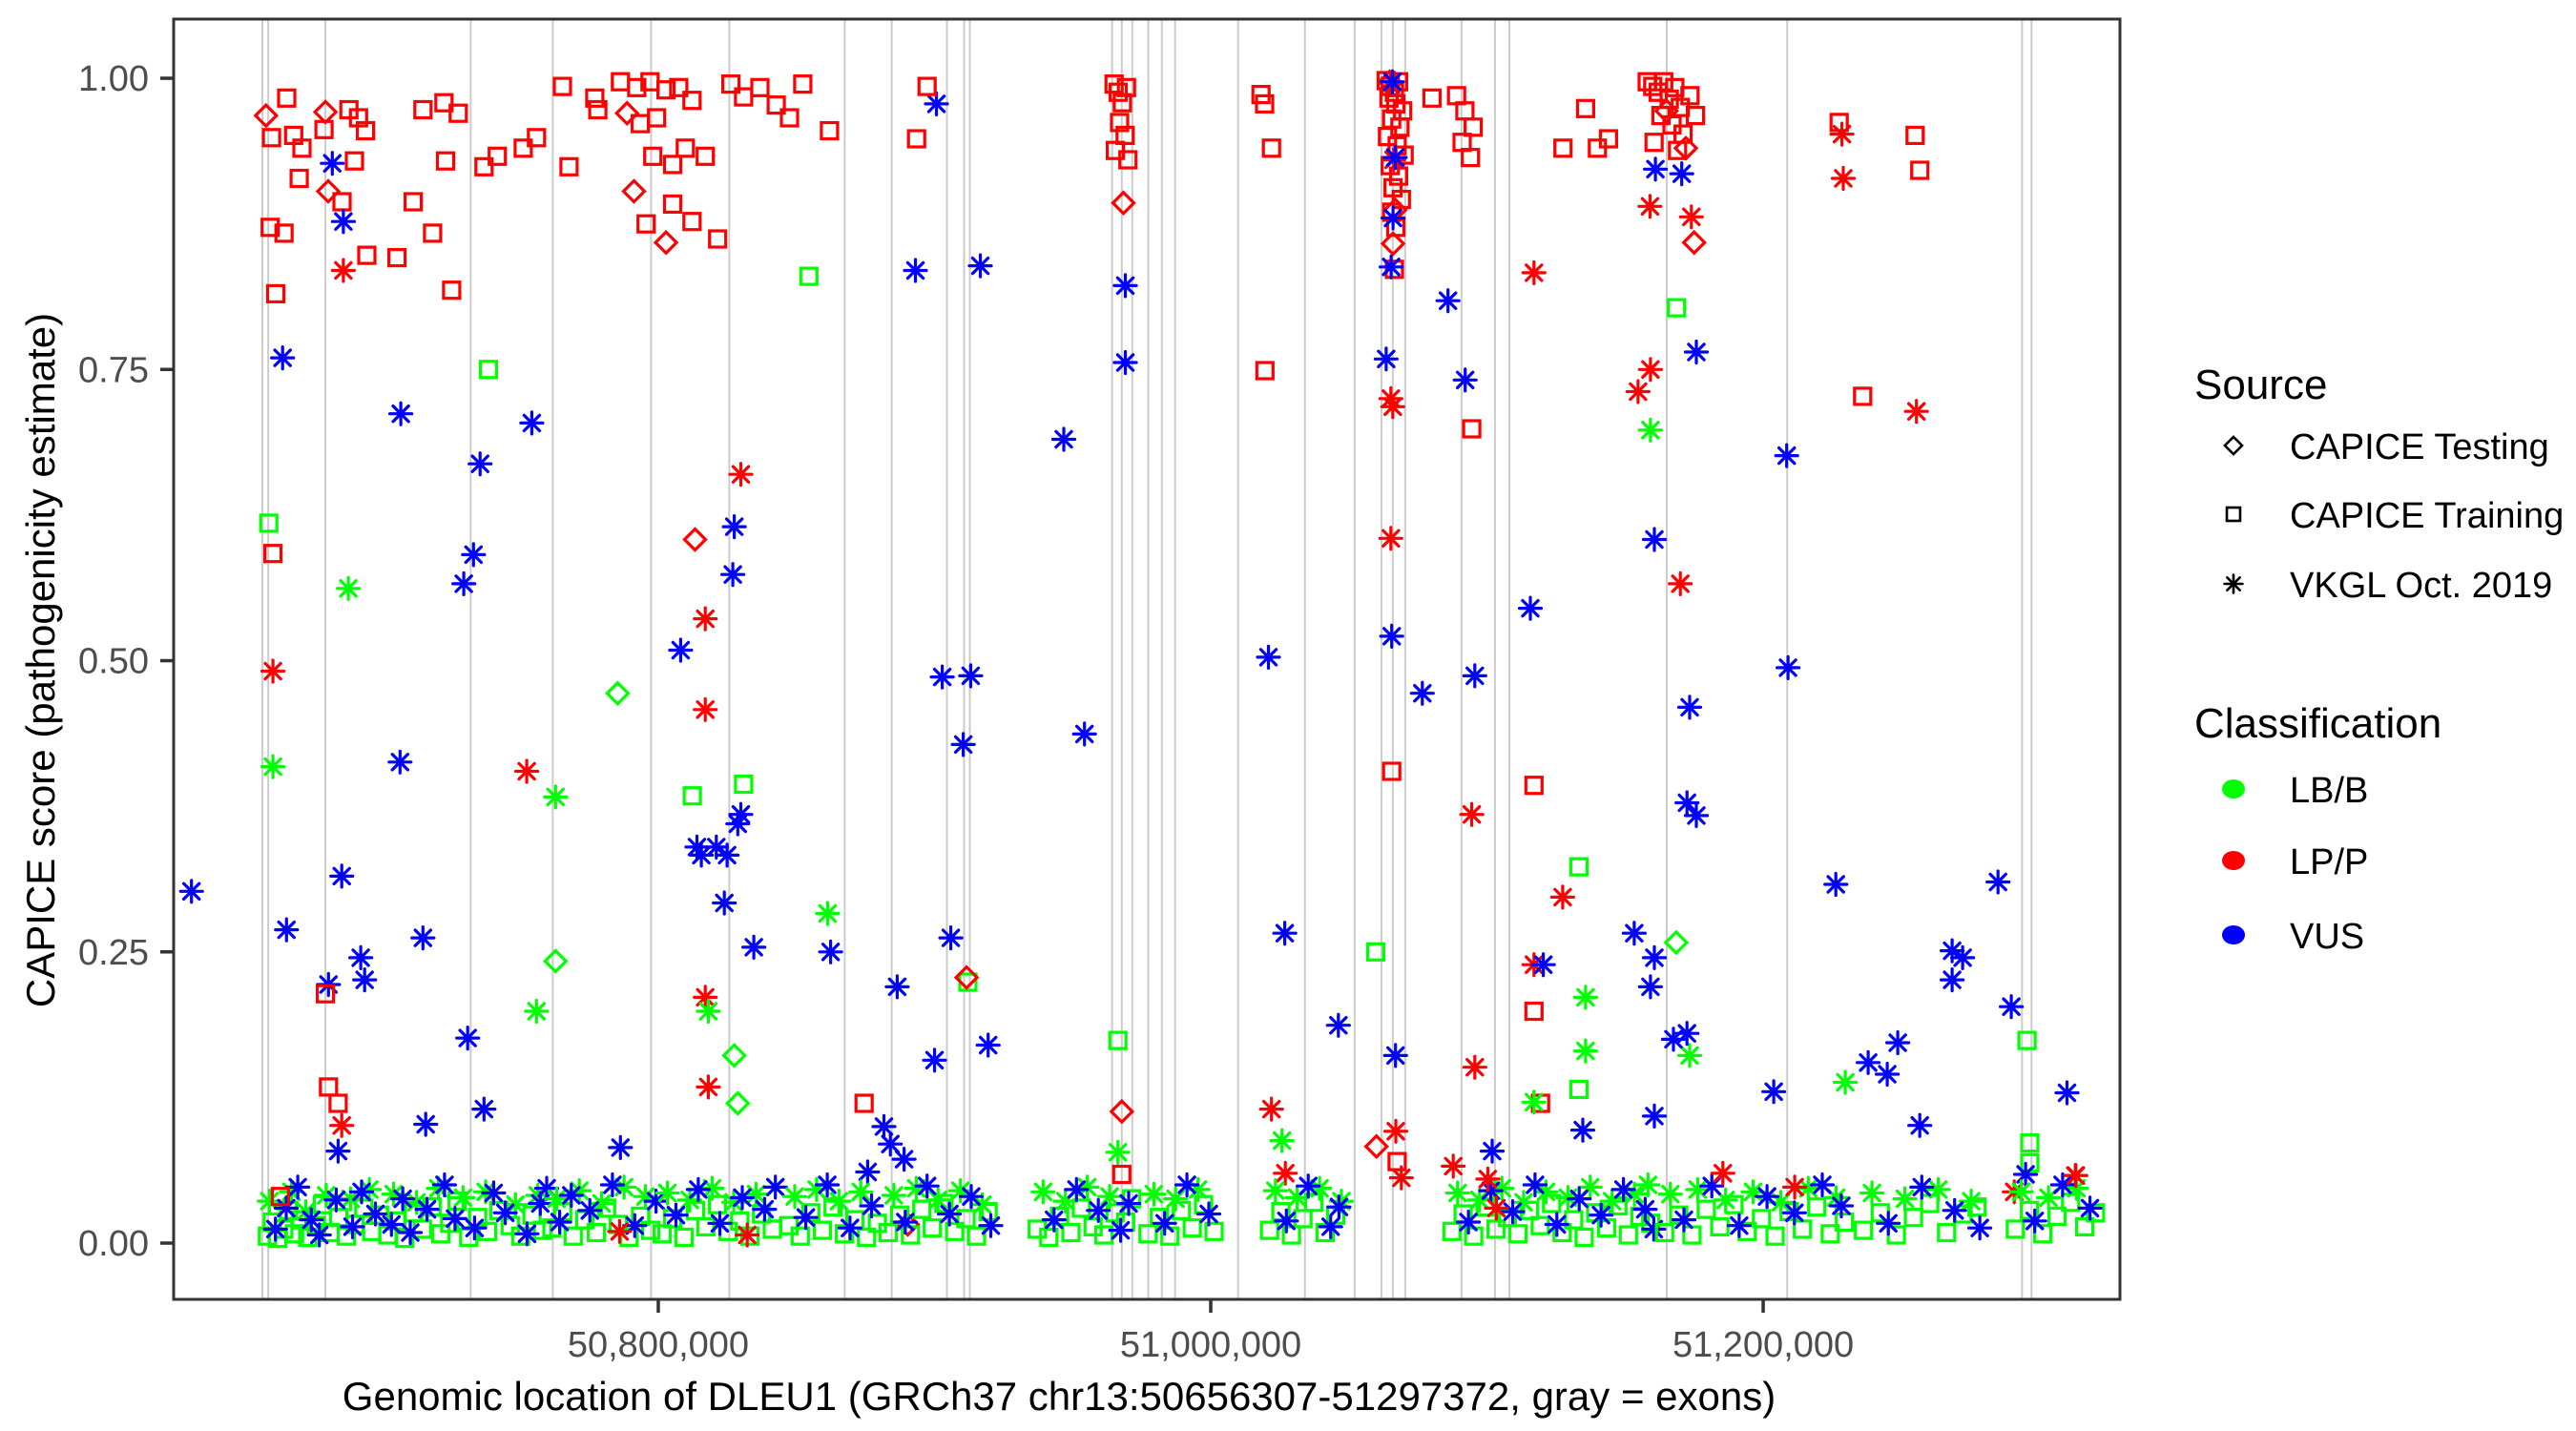 Image resolution: width=2576 pixels, height=1431 pixels. Describe the element at coordinates (2317, 723) in the screenshot. I see `legend-classification-title: Classification` at that location.